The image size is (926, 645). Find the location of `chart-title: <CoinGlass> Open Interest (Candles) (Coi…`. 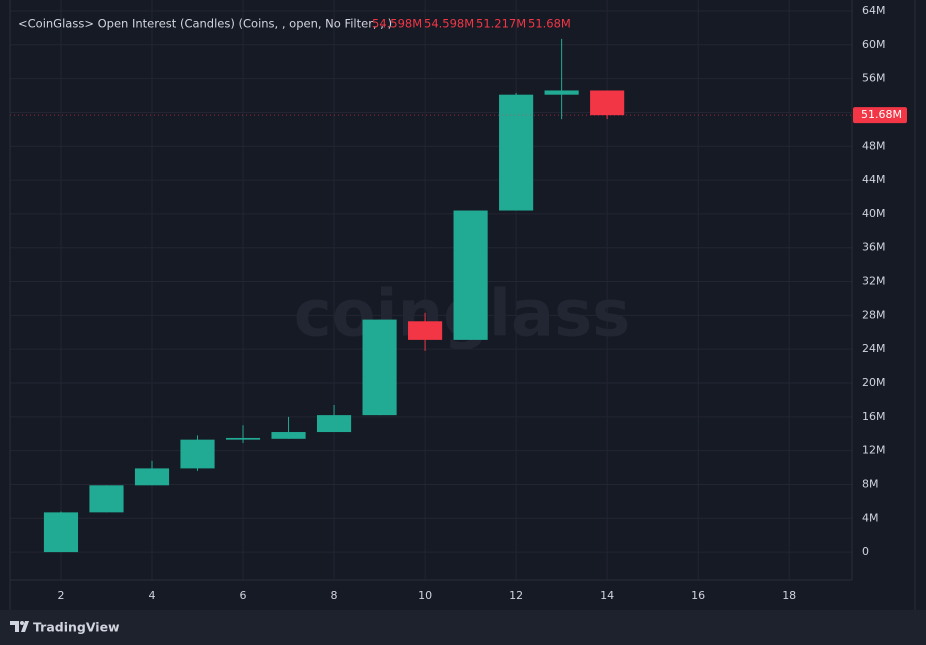

chart-title: <CoinGlass> Open Interest (Candles) (Coi… is located at coordinates (205, 24).